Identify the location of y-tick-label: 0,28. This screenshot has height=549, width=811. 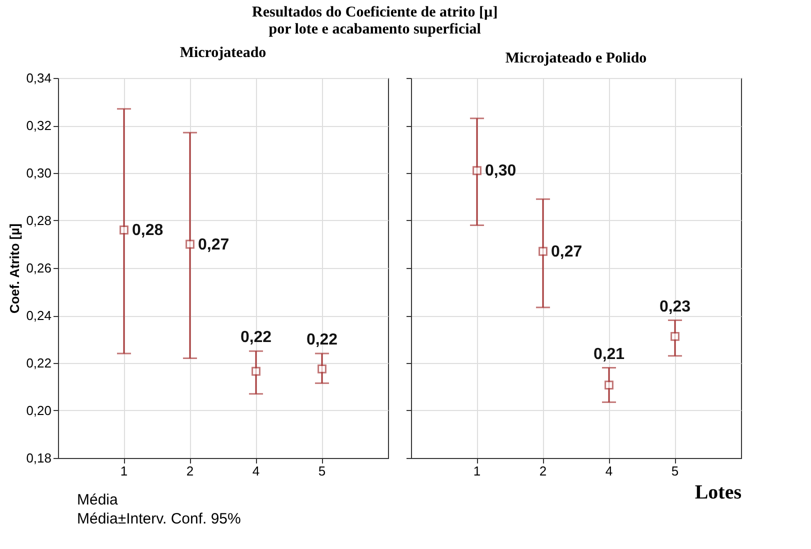
(39, 220).